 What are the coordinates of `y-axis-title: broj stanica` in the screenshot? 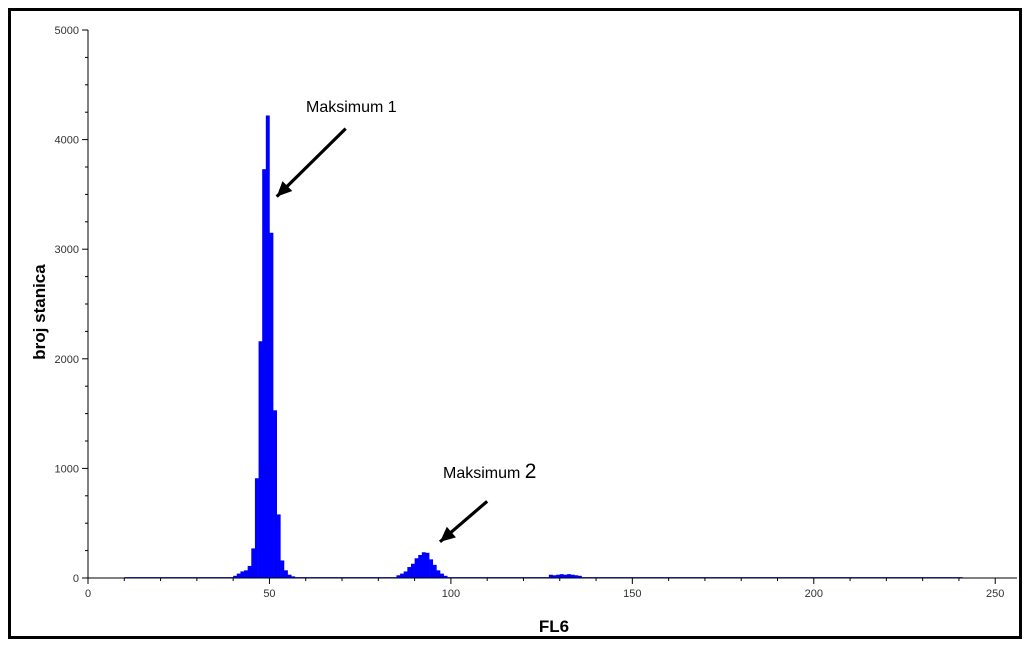 It's located at (39, 312).